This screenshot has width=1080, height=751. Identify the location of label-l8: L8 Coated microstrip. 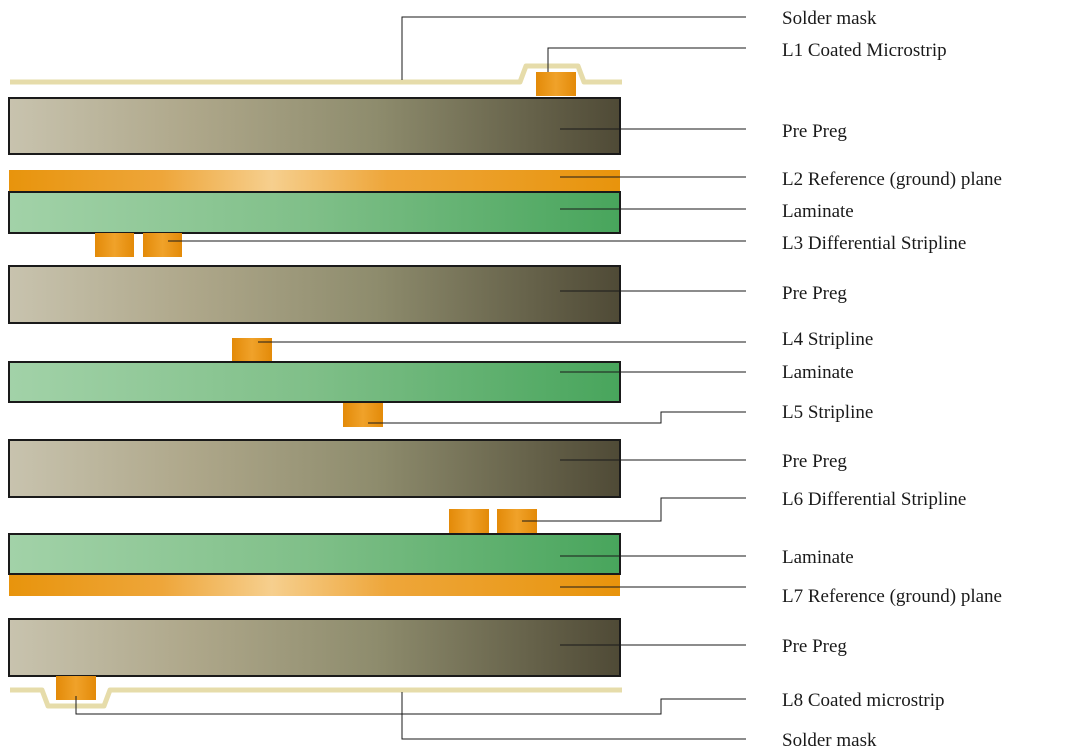
(863, 700).